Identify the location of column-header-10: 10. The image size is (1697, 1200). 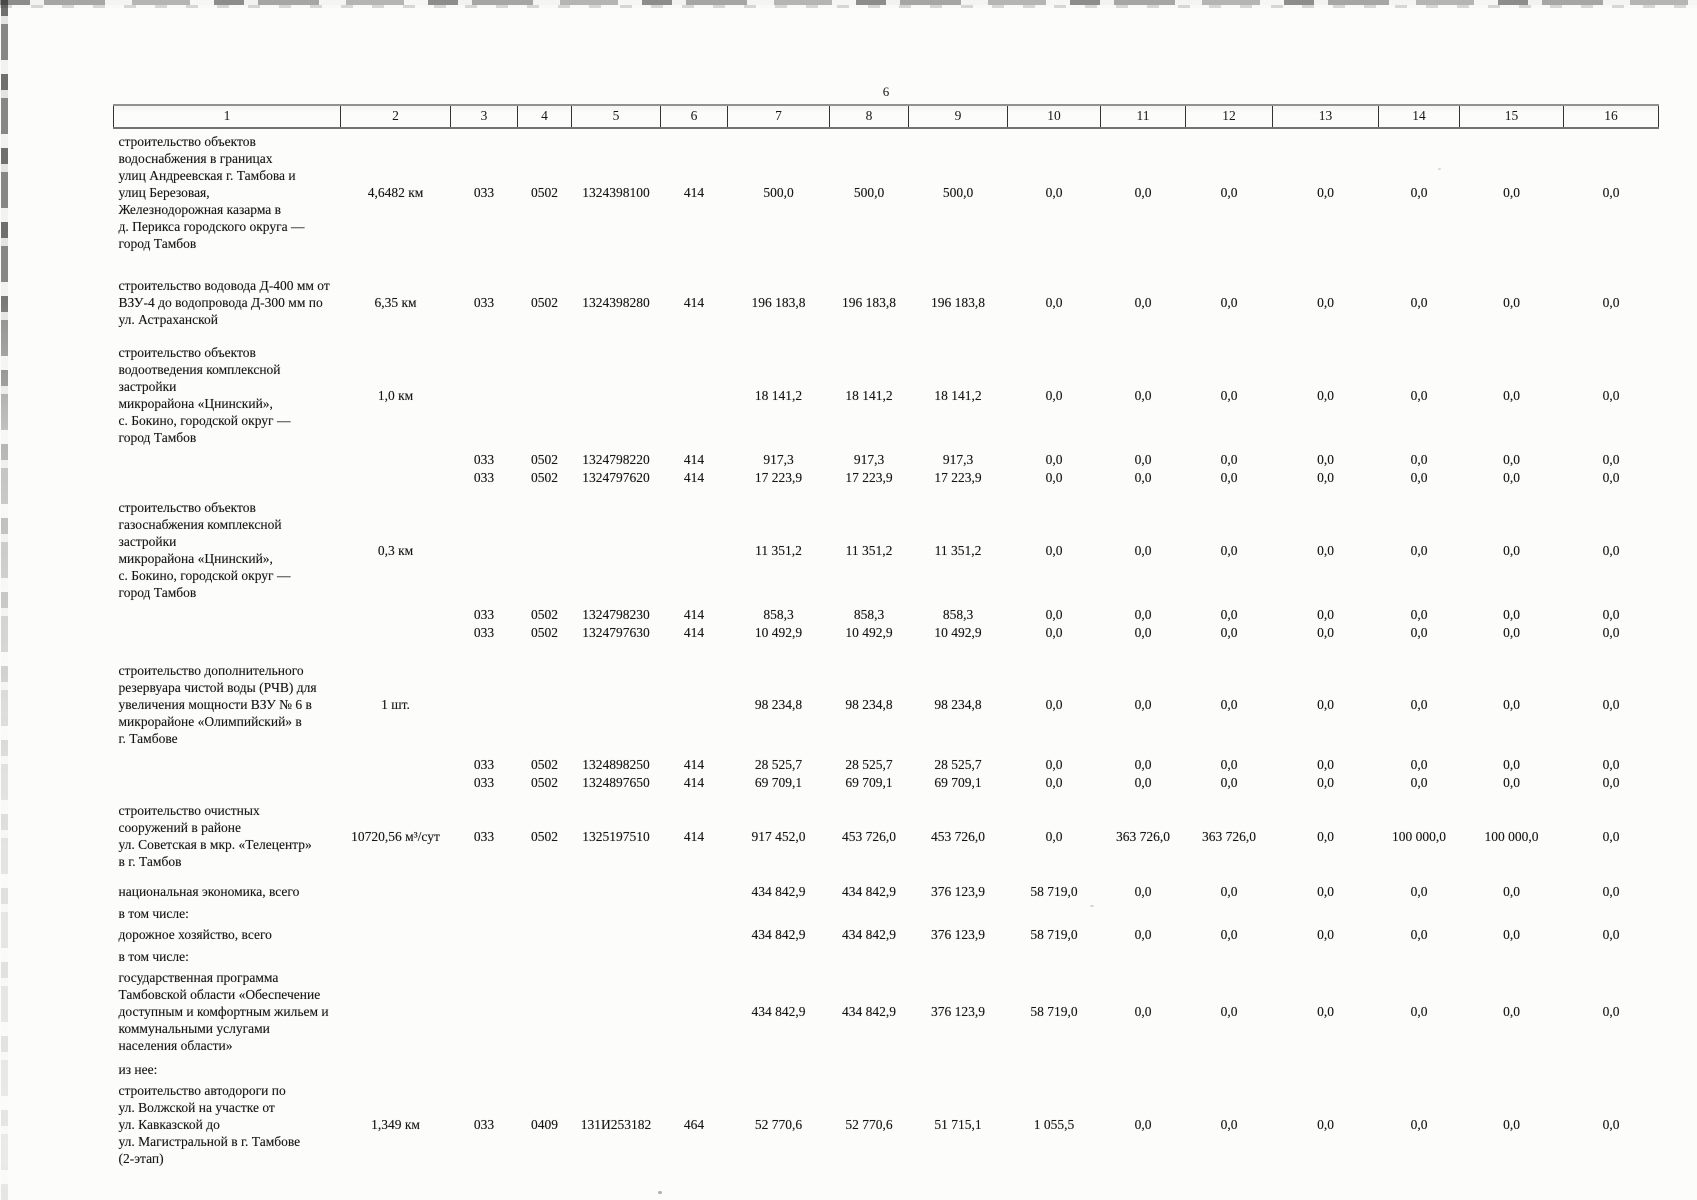
(1054, 116).